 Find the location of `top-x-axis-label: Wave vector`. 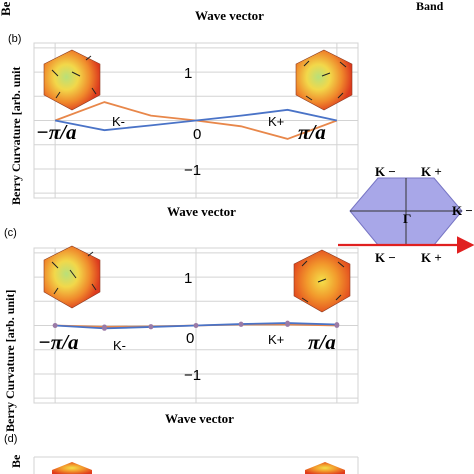

top-x-axis-label: Wave vector is located at coordinates (229, 15).